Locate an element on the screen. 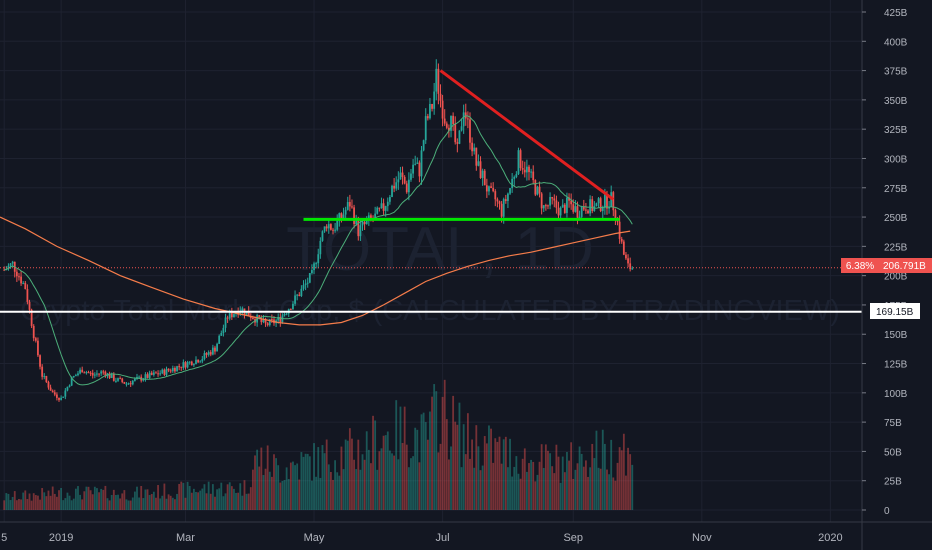 This screenshot has width=932, height=550. y-tick-label: 400B is located at coordinates (896, 42).